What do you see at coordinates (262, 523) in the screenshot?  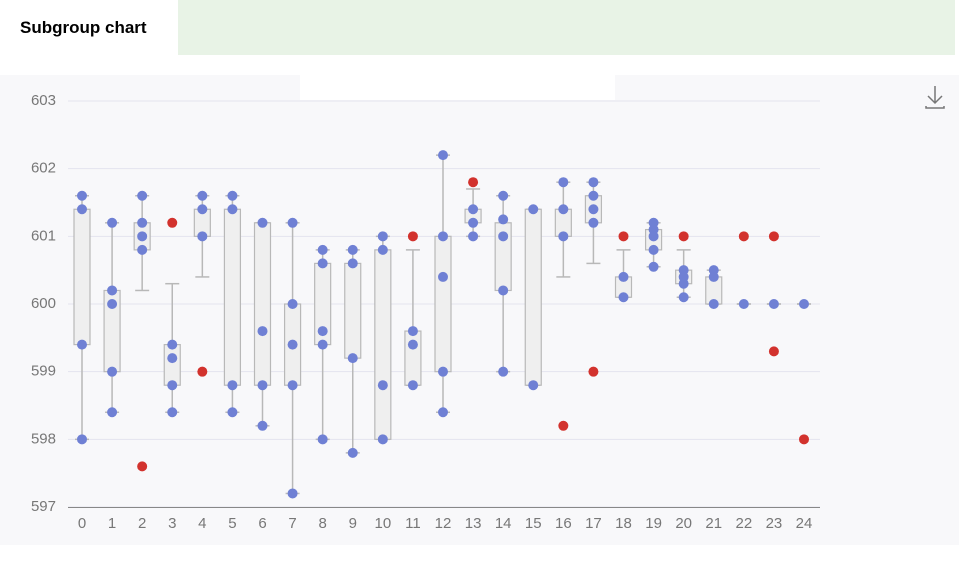 I see `x-tick-label: 6` at bounding box center [262, 523].